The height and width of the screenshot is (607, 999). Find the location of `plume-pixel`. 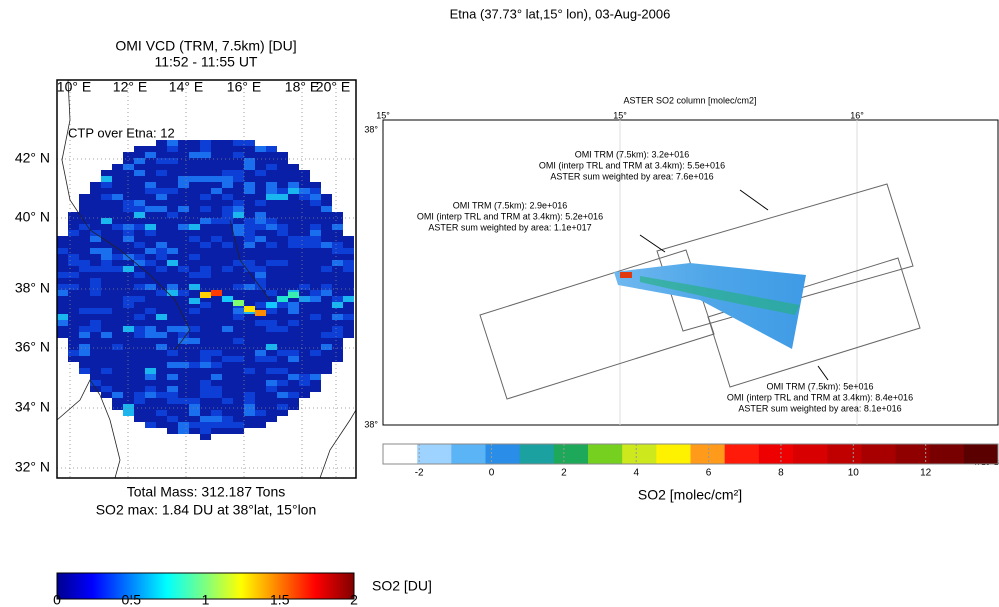

plume-pixel is located at coordinates (227, 299).